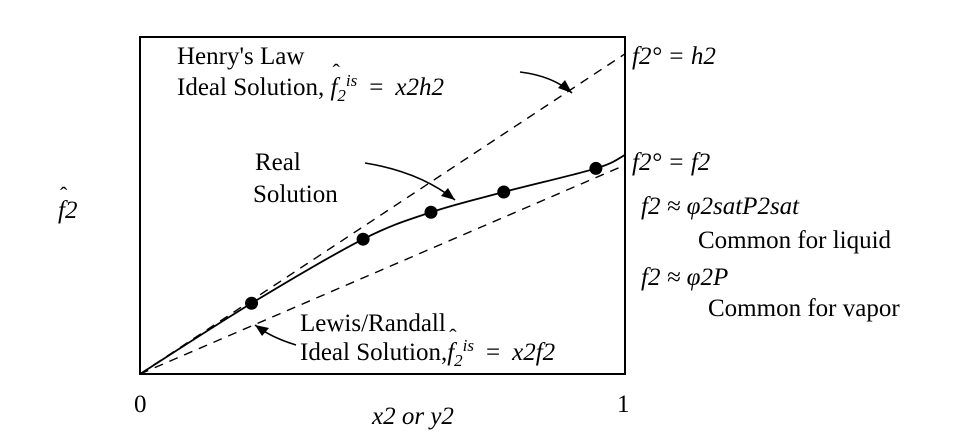 Image resolution: width=967 pixels, height=443 pixels. I want to click on real-line2: Solution, so click(295, 194).